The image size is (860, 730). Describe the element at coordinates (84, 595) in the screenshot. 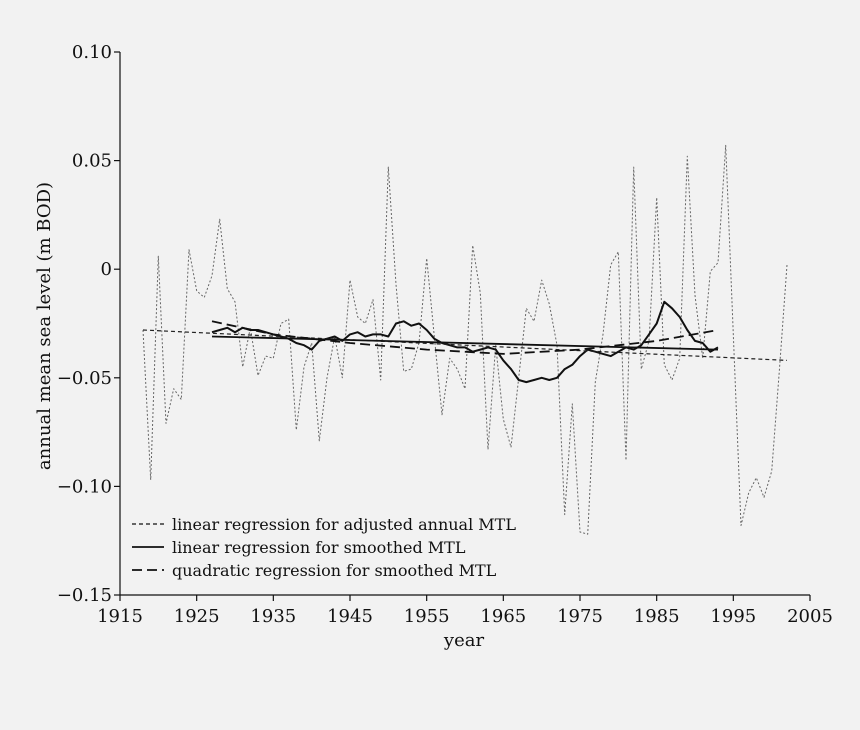

I see `y-tick-label: −0.15` at that location.